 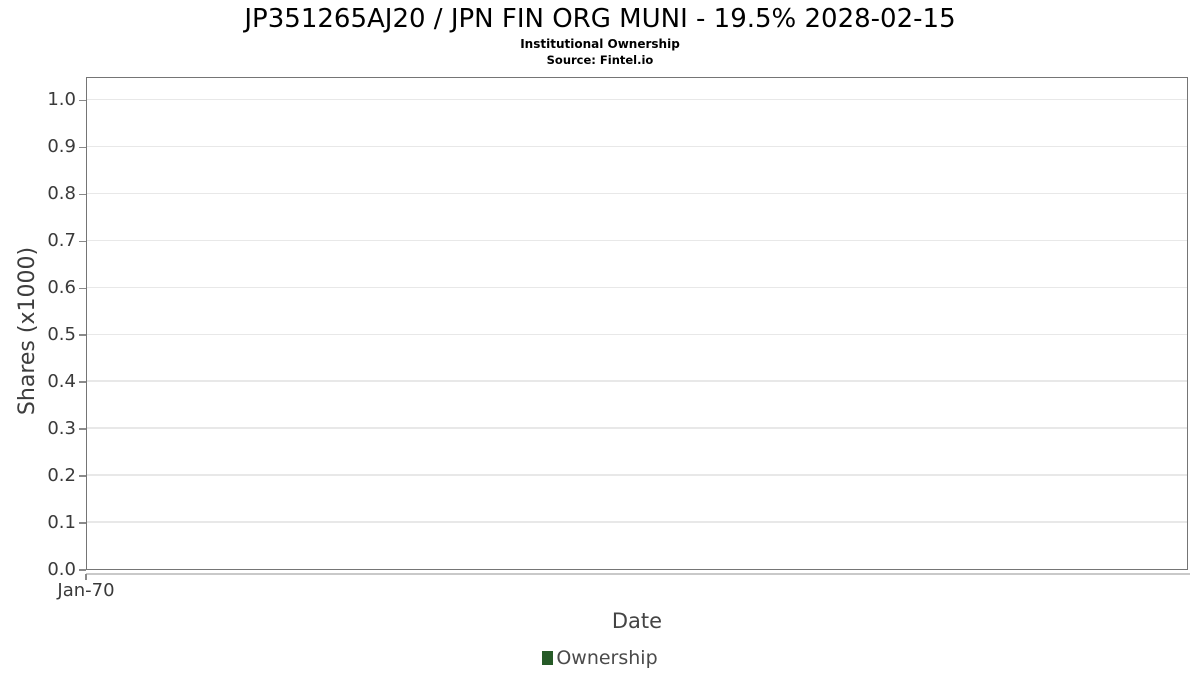 I want to click on y-tick-label: 0.5, so click(x=61, y=335).